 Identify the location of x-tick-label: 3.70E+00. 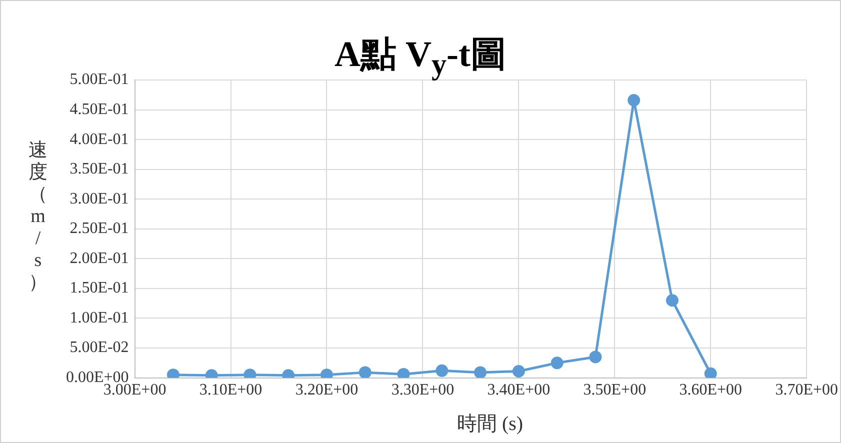
(806, 390).